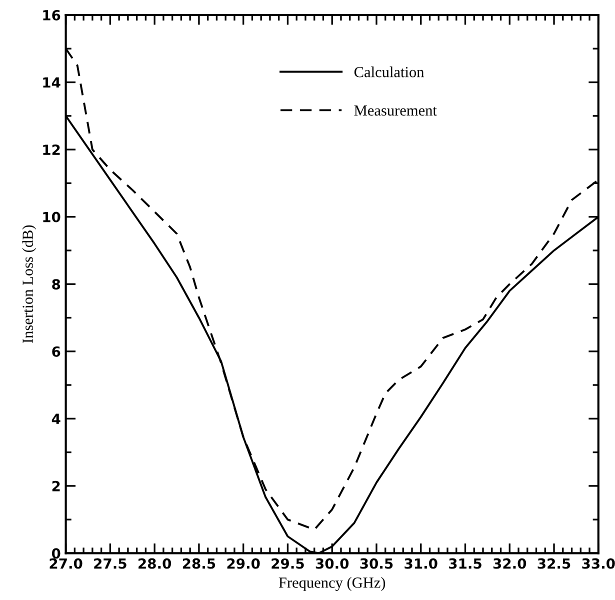  Describe the element at coordinates (395, 111) in the screenshot. I see `legend-label: Measurement` at that location.